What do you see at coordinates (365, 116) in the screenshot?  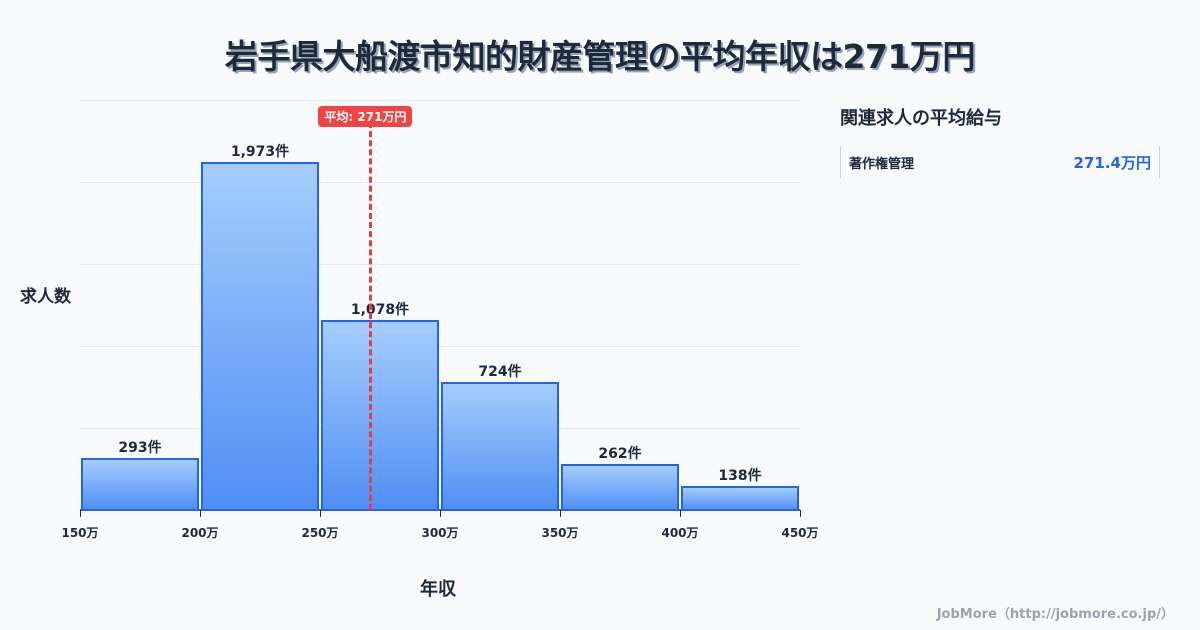 I see `mean-badge: 平均: 271万円` at bounding box center [365, 116].